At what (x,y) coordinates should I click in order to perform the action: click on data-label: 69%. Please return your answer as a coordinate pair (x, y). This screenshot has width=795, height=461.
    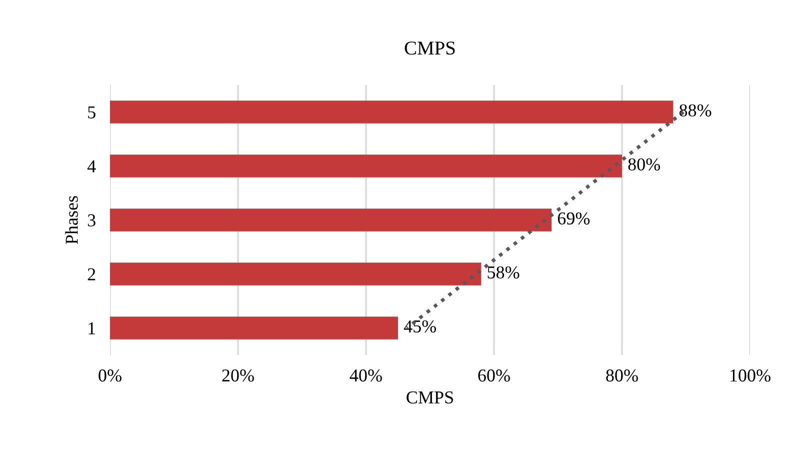
    Looking at the image, I should click on (574, 218).